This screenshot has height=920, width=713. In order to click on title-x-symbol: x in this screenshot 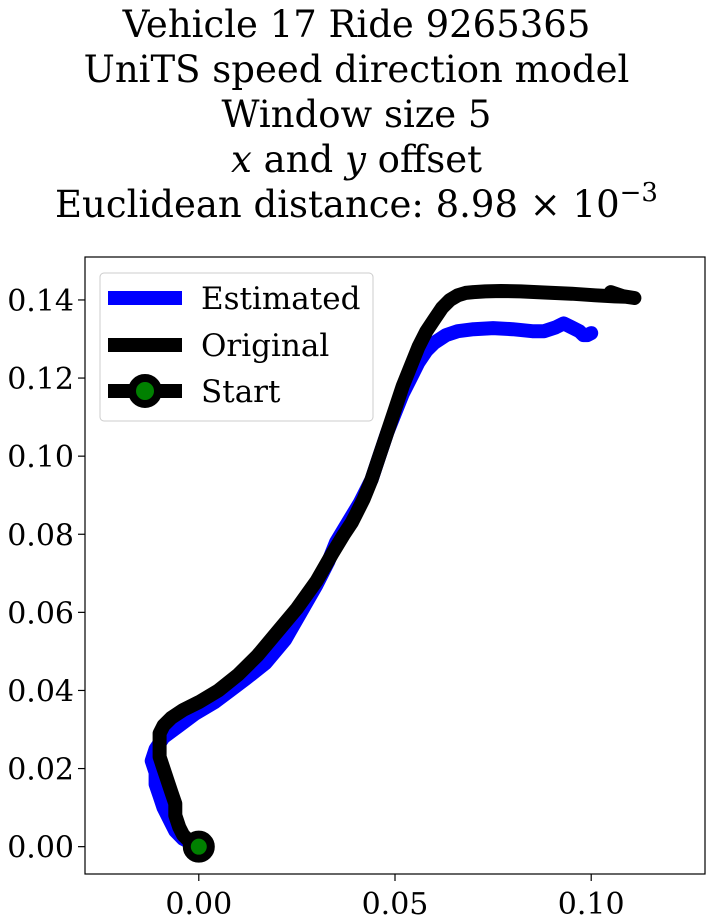, I will do `click(241, 159)`.